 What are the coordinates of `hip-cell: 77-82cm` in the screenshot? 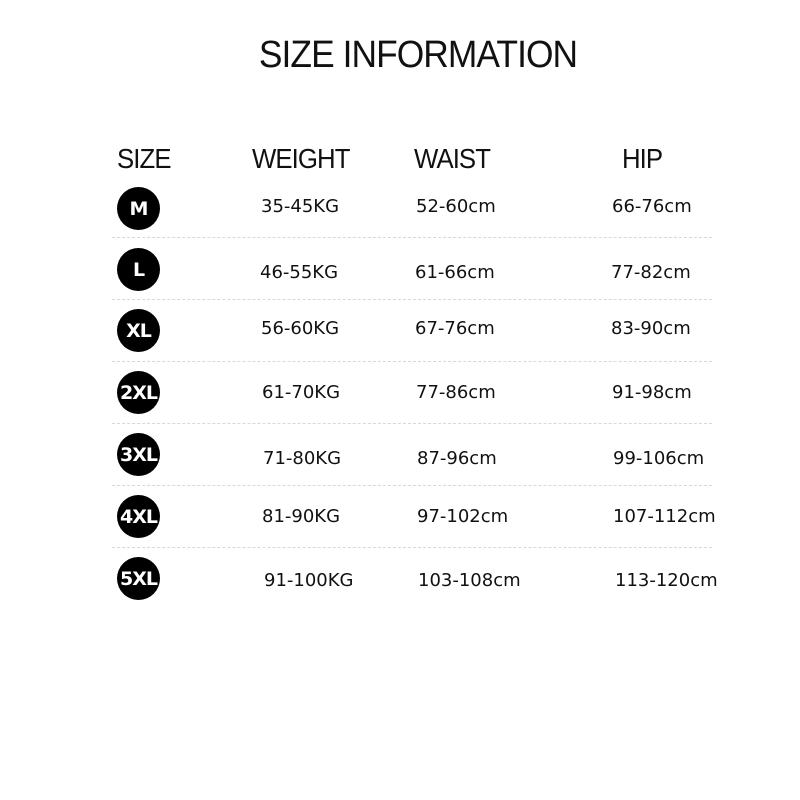 It's located at (651, 272).